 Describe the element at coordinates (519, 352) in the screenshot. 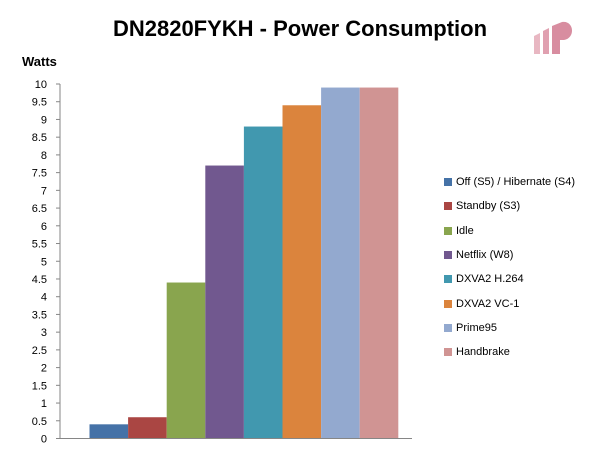

I see `legend-item: Handbrake` at that location.